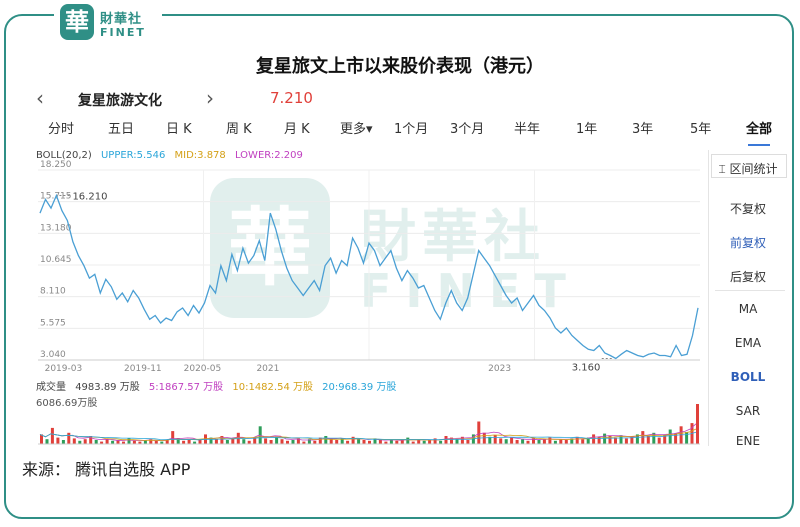 This screenshot has height=527, width=800. What do you see at coordinates (107, 387) in the screenshot?
I see `volume-value: 4983.89 万股` at bounding box center [107, 387].